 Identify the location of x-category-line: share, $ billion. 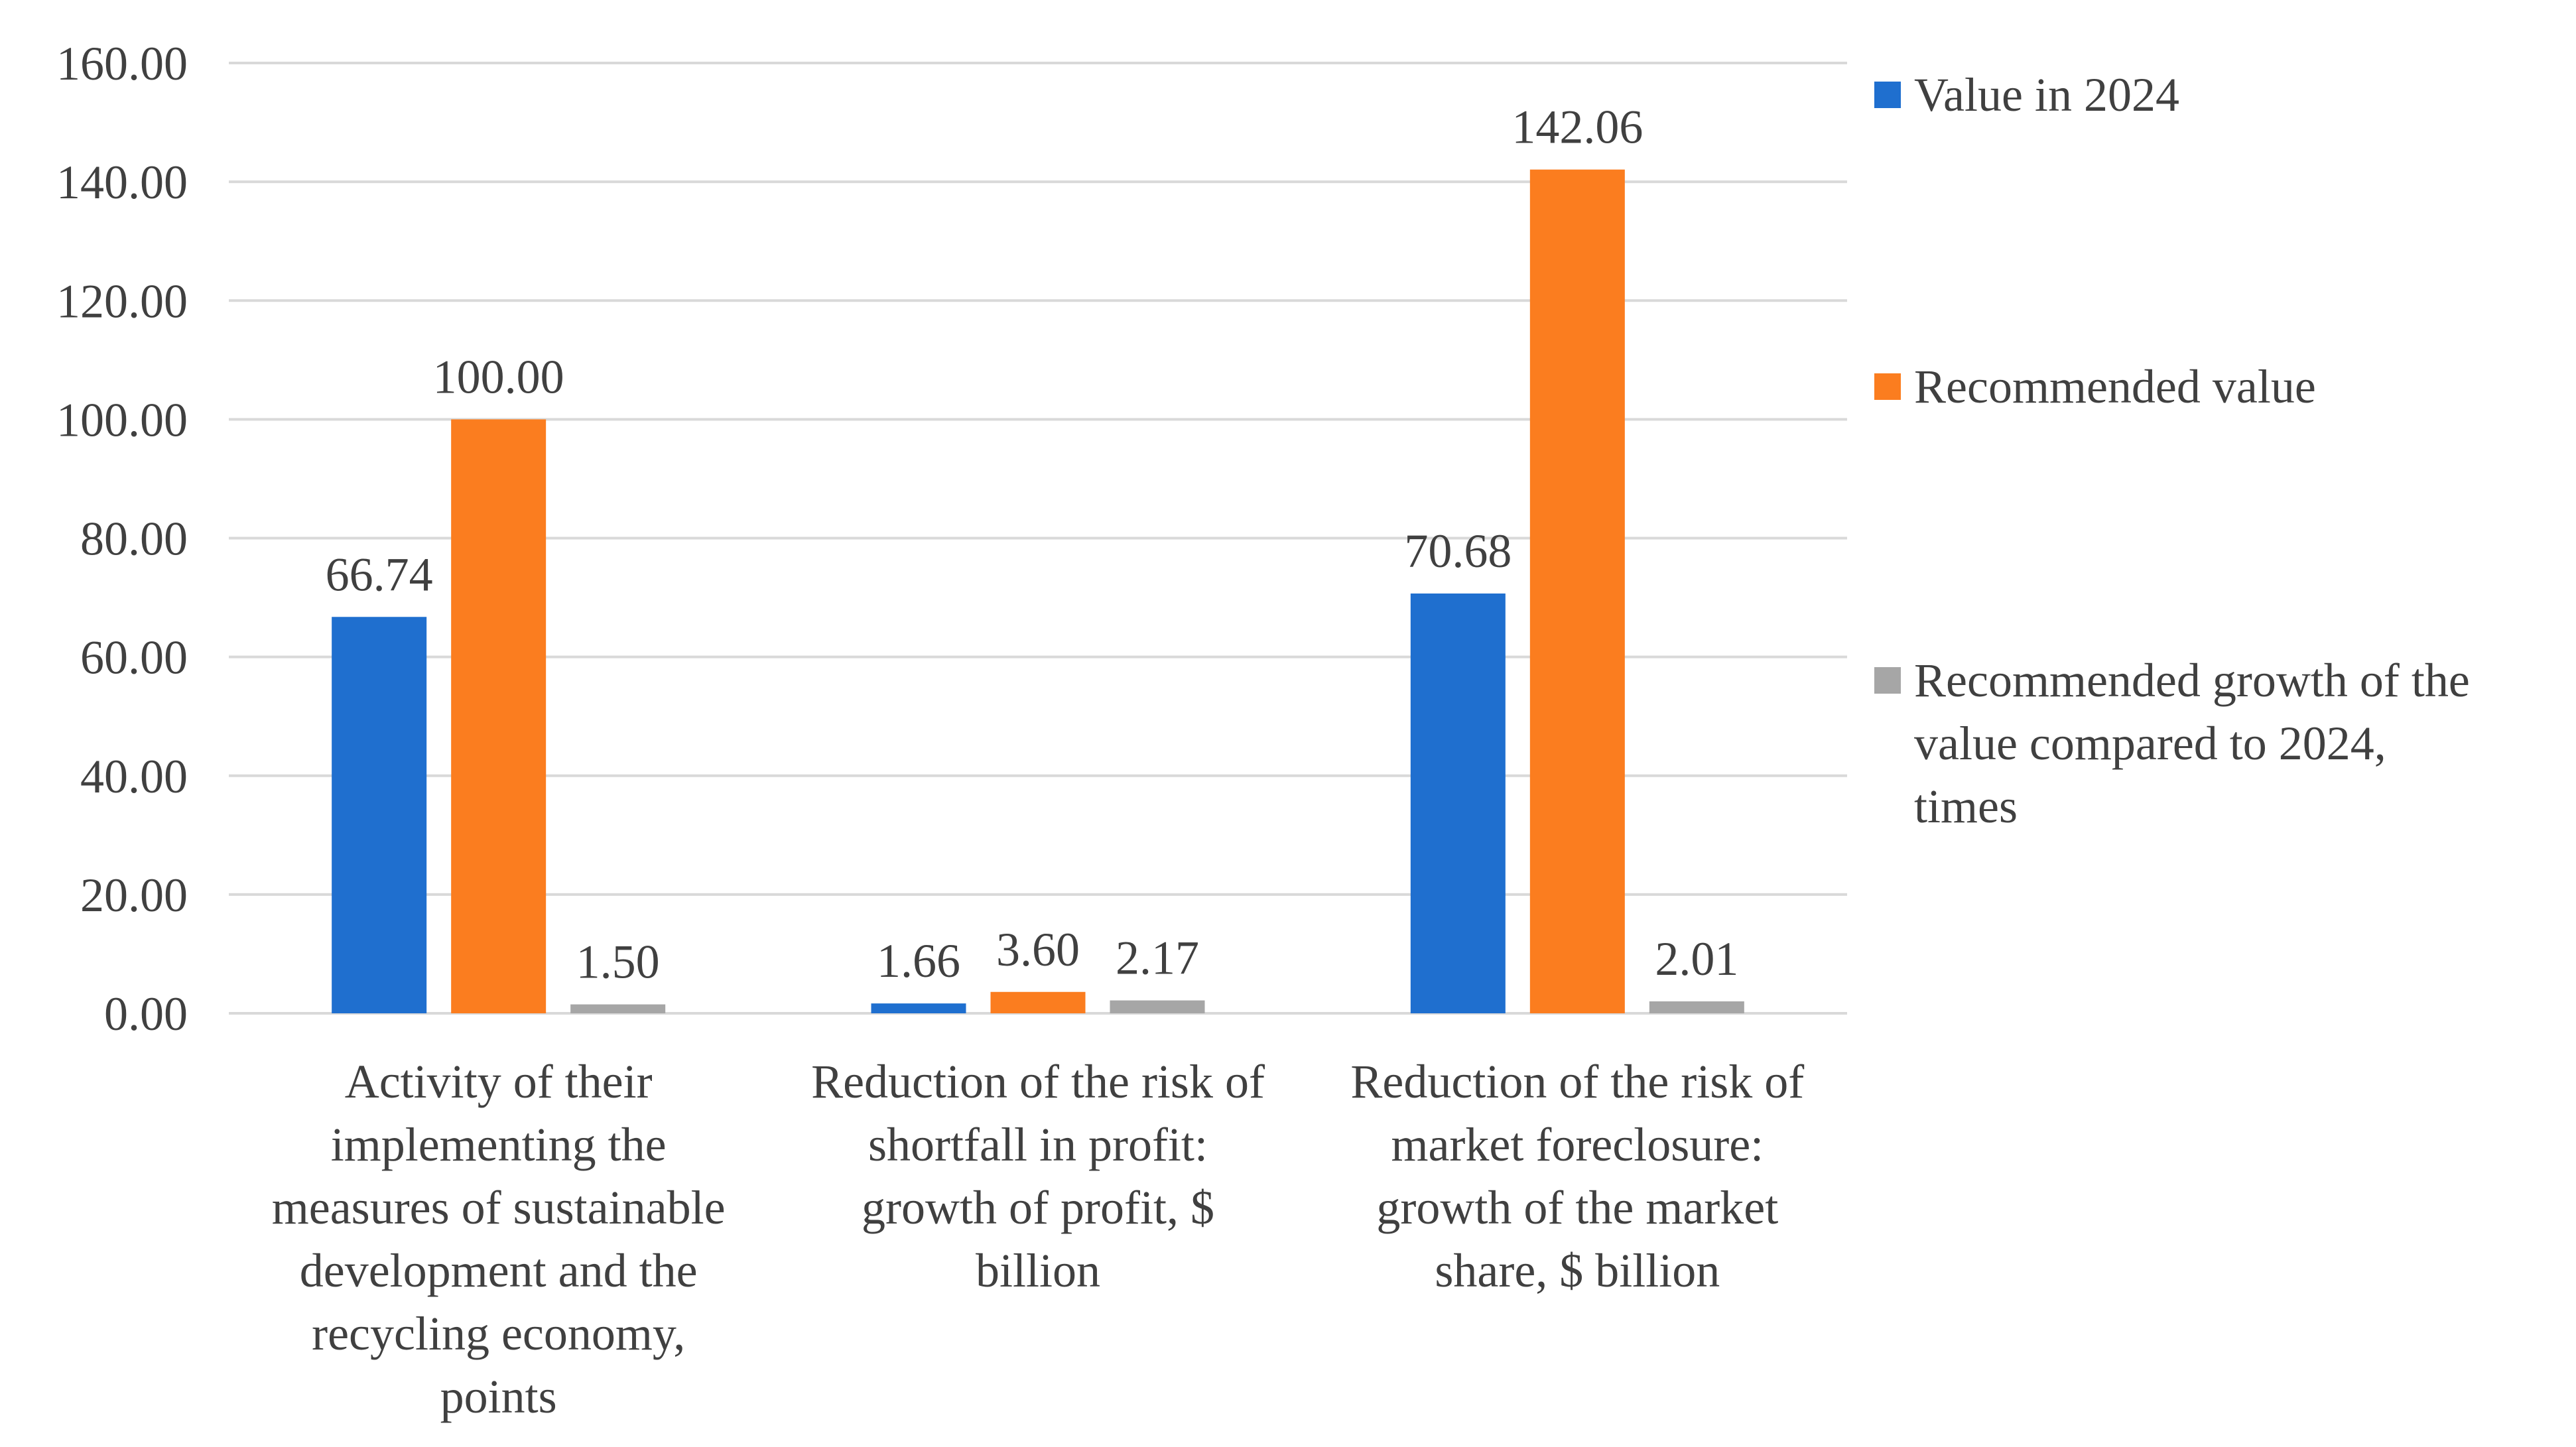
(1578, 1270).